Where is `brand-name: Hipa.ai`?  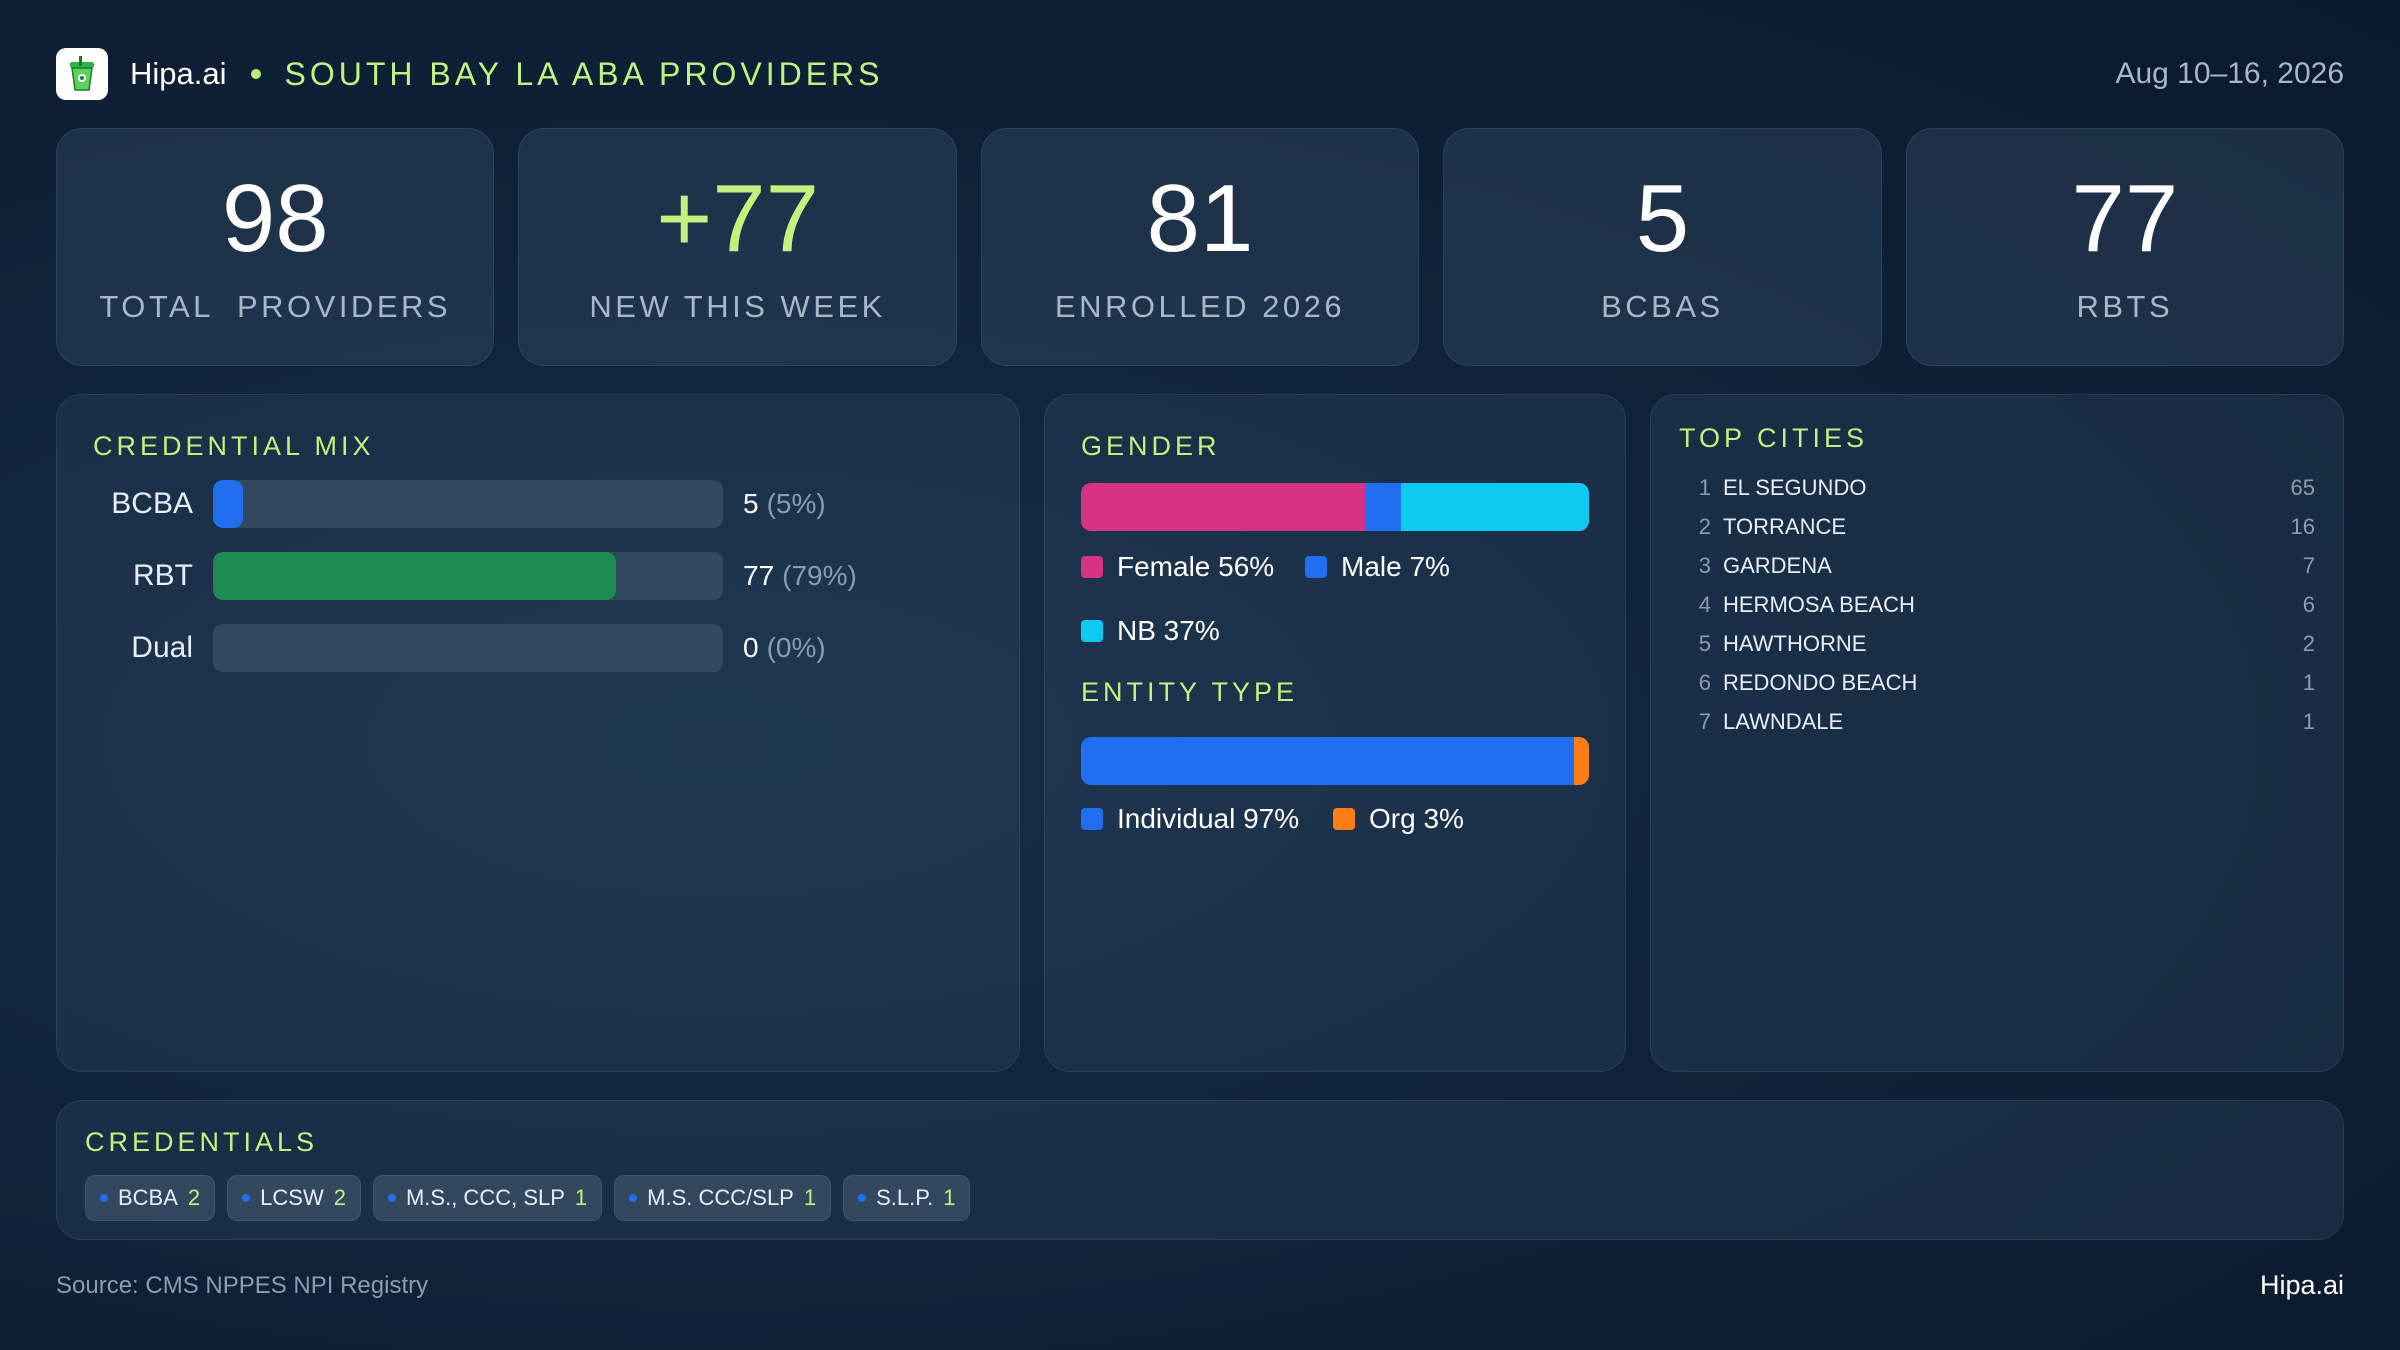 brand-name: Hipa.ai is located at coordinates (178, 73).